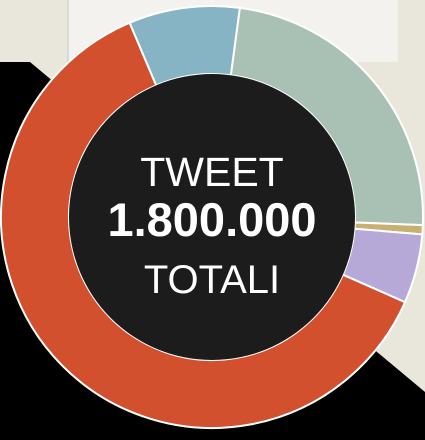  Describe the element at coordinates (211, 172) in the screenshot. I see `center-label-line1: TWEET` at that location.